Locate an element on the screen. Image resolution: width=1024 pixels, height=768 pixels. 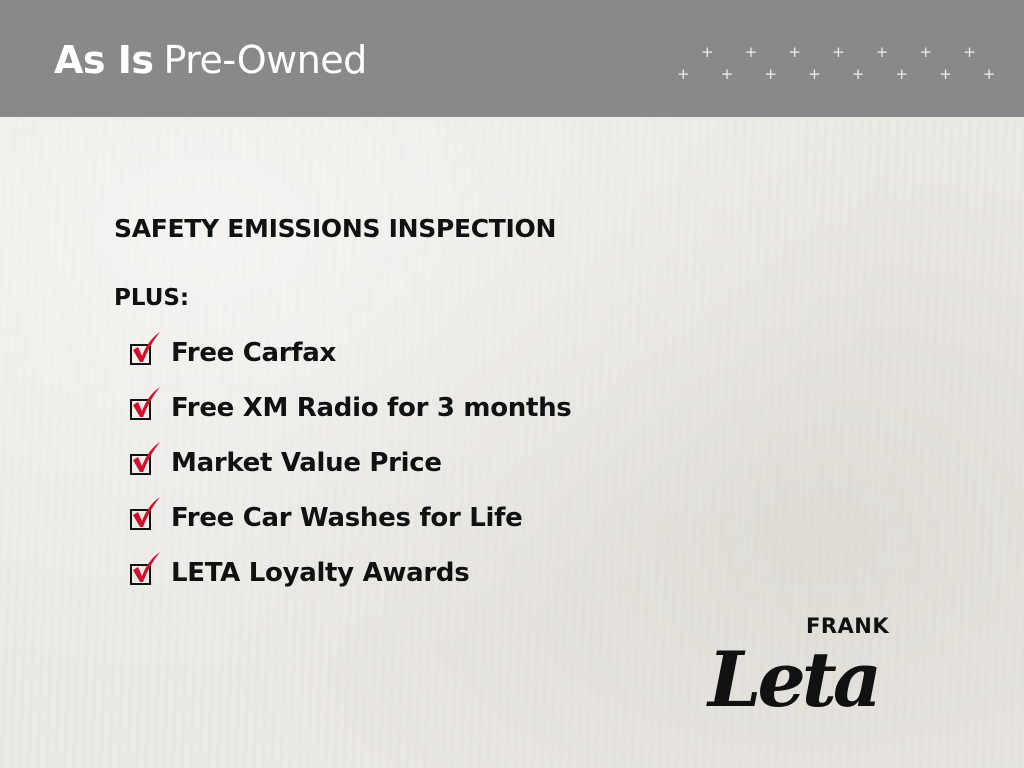
checklist-item: Free Carfax is located at coordinates (350, 352).